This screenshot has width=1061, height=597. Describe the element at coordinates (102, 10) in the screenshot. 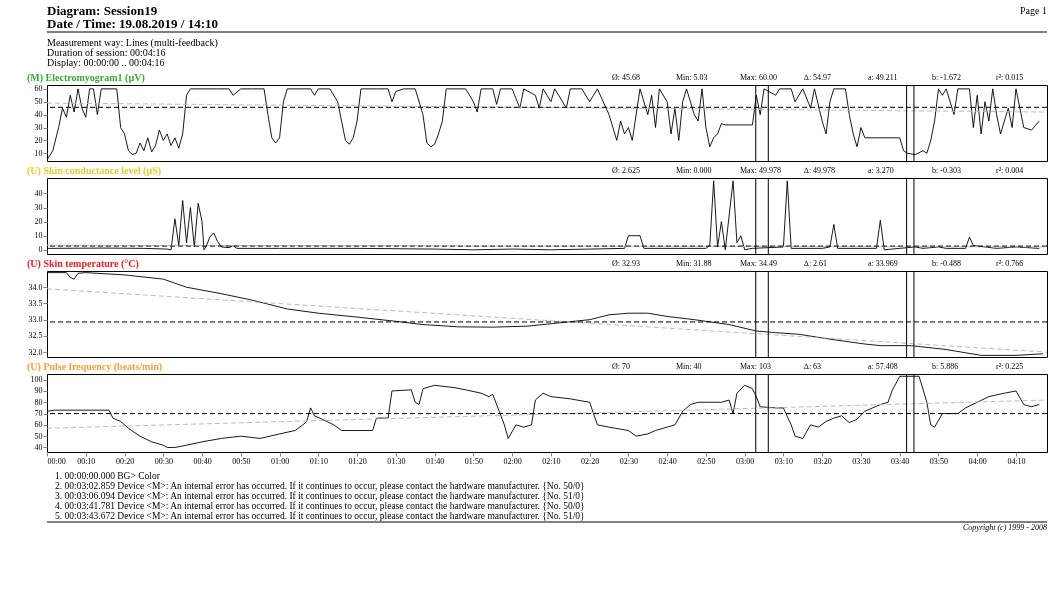

I see `text: Diagram: Session19` at that location.